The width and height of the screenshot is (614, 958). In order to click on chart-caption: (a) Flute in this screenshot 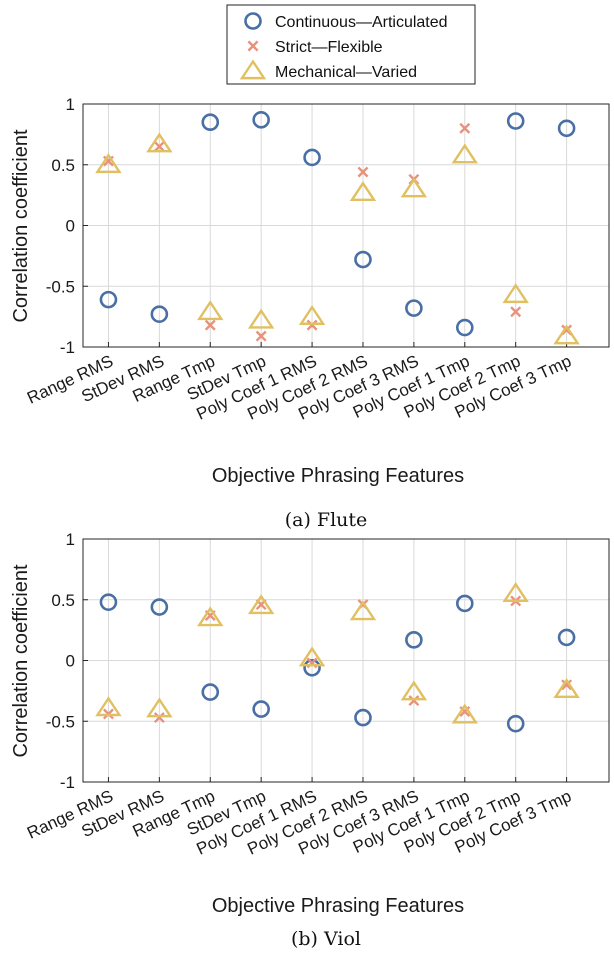, I will do `click(326, 520)`.